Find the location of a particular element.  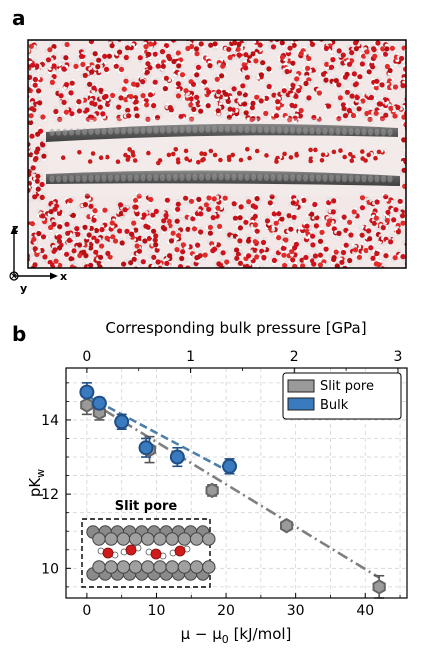

slit-pore-inset: Slit pore is located at coordinates (148, 543).